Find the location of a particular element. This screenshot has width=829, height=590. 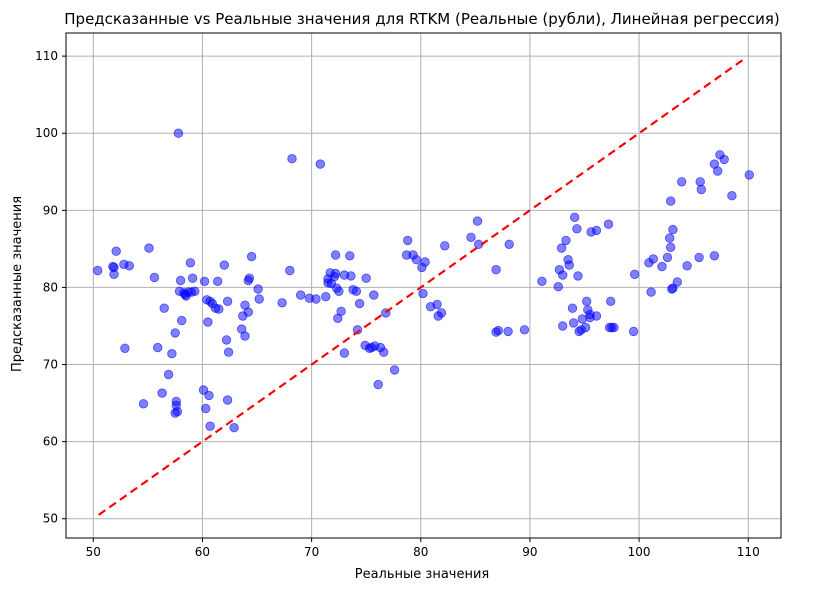

x-tick-label: 80 is located at coordinates (420, 552).